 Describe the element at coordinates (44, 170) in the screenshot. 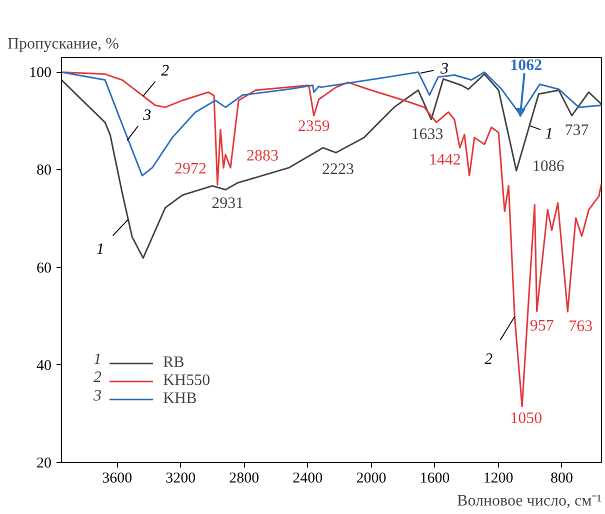

I see `y-tick-label: 80` at that location.